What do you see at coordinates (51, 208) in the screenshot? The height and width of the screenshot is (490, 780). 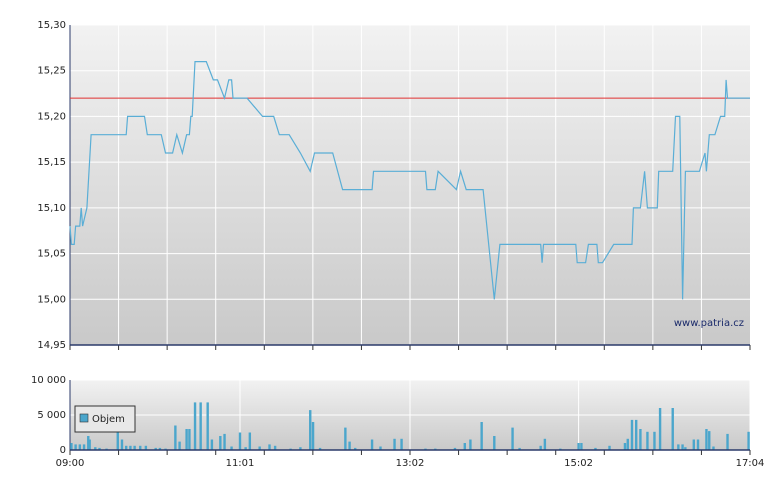 I see `y-tick-label: 15,10` at bounding box center [51, 208].